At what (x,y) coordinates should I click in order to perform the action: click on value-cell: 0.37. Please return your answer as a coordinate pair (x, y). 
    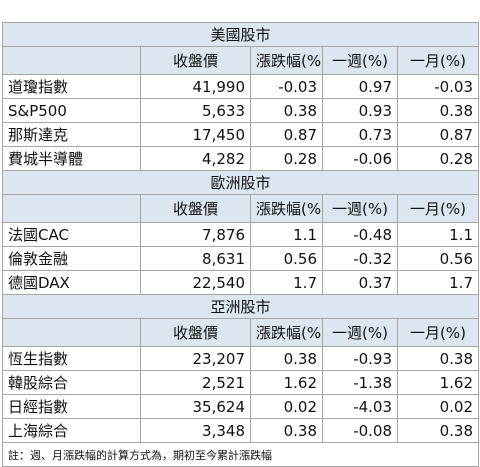
    Looking at the image, I should click on (360, 282).